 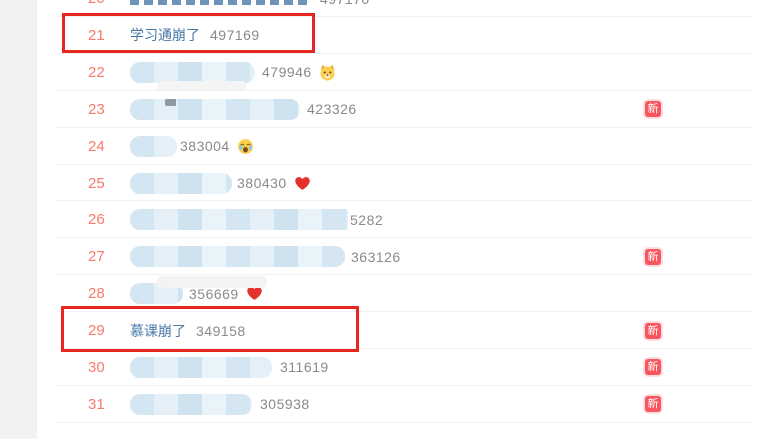 What do you see at coordinates (101, 3) in the screenshot?
I see `rank-number: 20` at bounding box center [101, 3].